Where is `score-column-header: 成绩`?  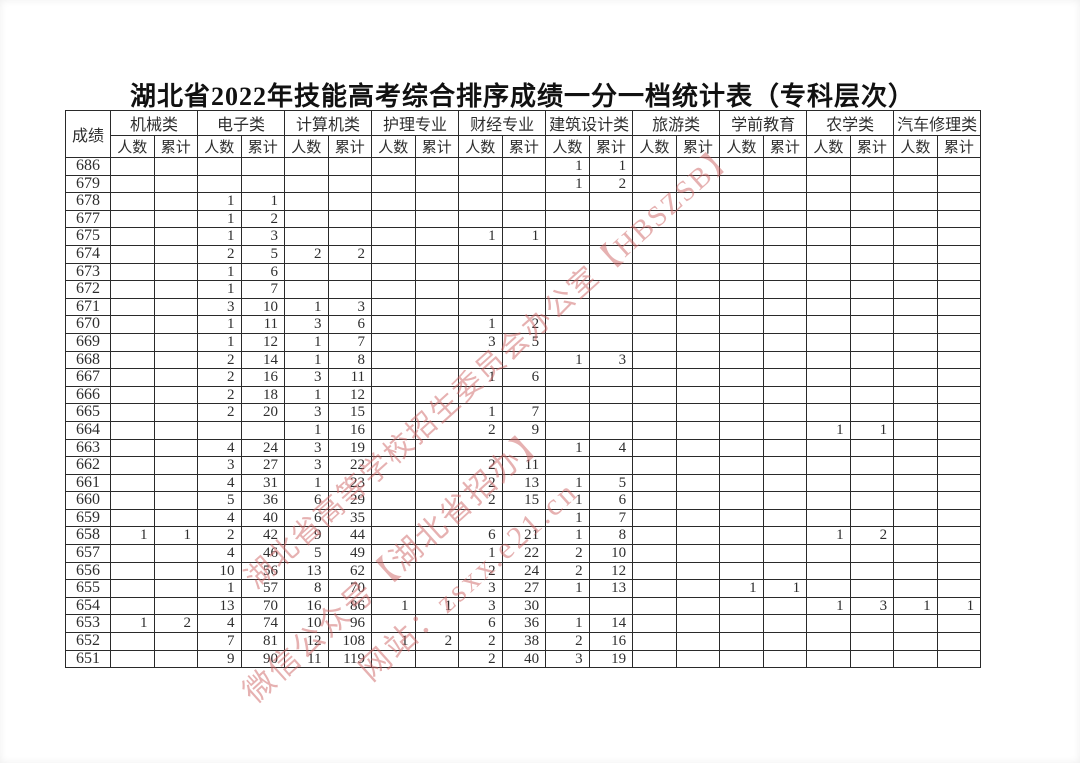
score-column-header: 成绩 is located at coordinates (88, 134).